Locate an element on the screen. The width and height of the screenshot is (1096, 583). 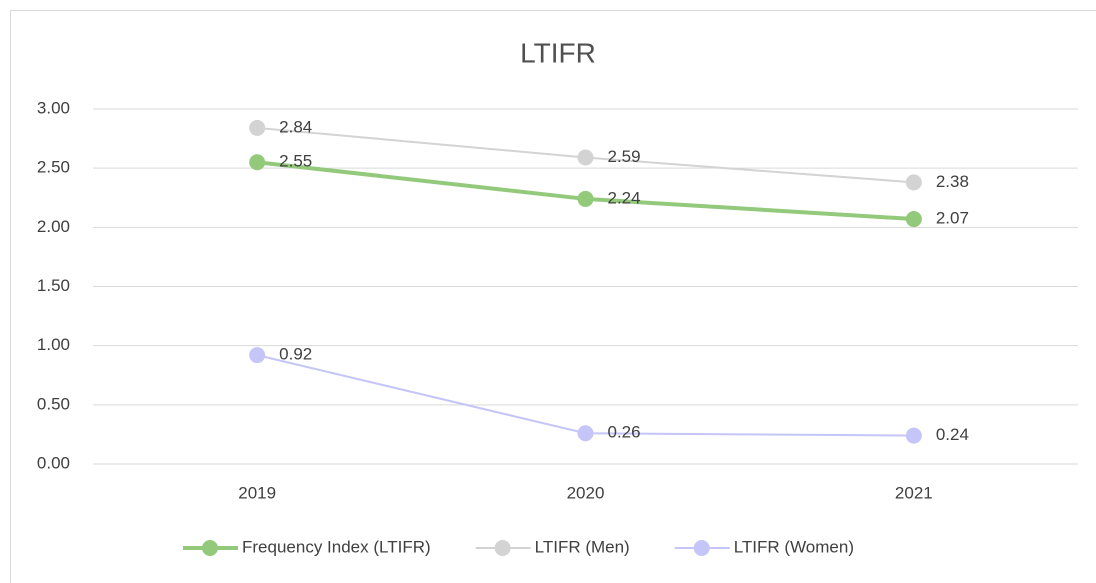
data-label: 2.84 is located at coordinates (295, 126).